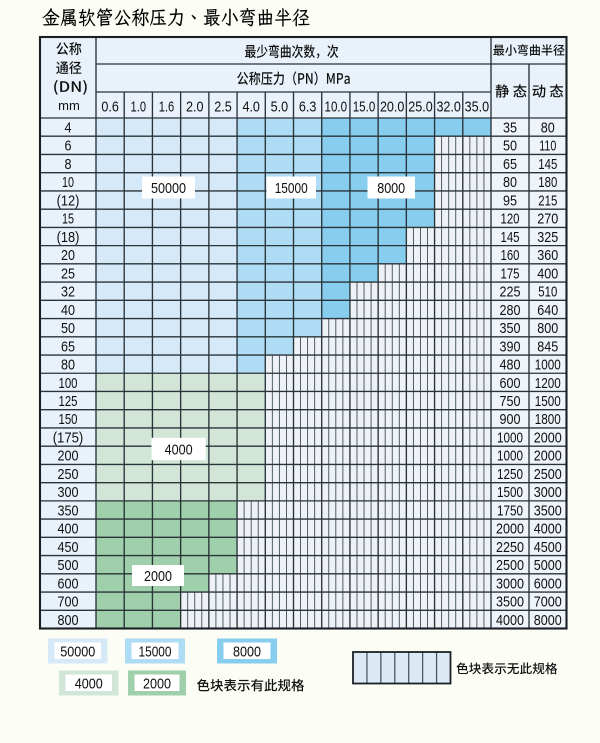 This screenshot has width=600, height=743. What do you see at coordinates (510, 402) in the screenshot?
I see `svg-text: 750` at bounding box center [510, 402].